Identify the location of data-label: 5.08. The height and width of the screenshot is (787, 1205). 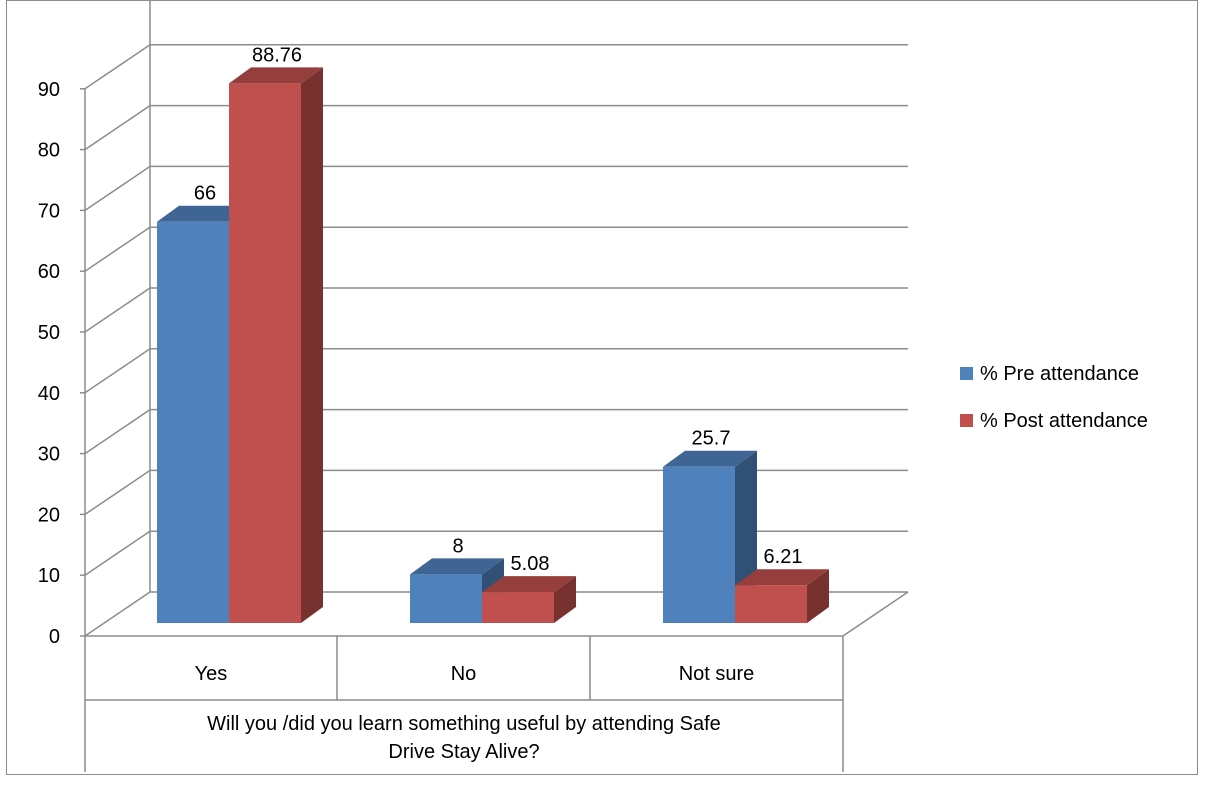
(530, 564).